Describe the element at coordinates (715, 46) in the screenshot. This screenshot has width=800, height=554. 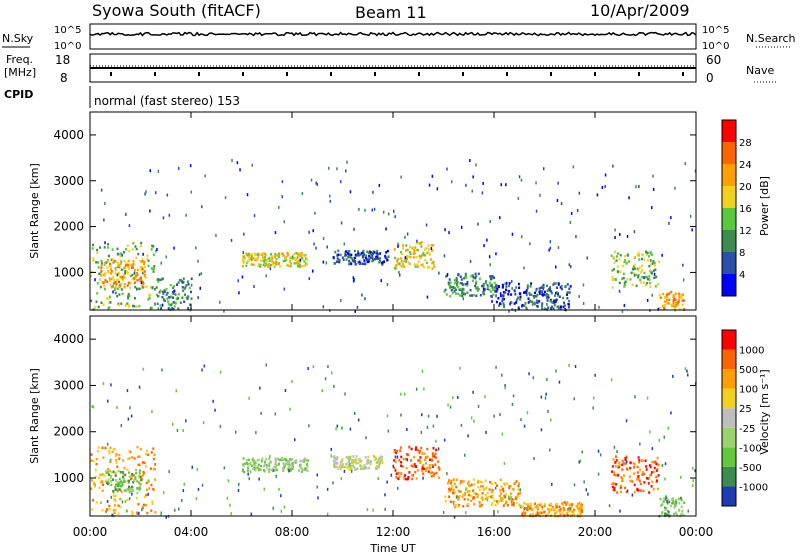
I see `nsky-right-tick-bottom: 10^0` at that location.